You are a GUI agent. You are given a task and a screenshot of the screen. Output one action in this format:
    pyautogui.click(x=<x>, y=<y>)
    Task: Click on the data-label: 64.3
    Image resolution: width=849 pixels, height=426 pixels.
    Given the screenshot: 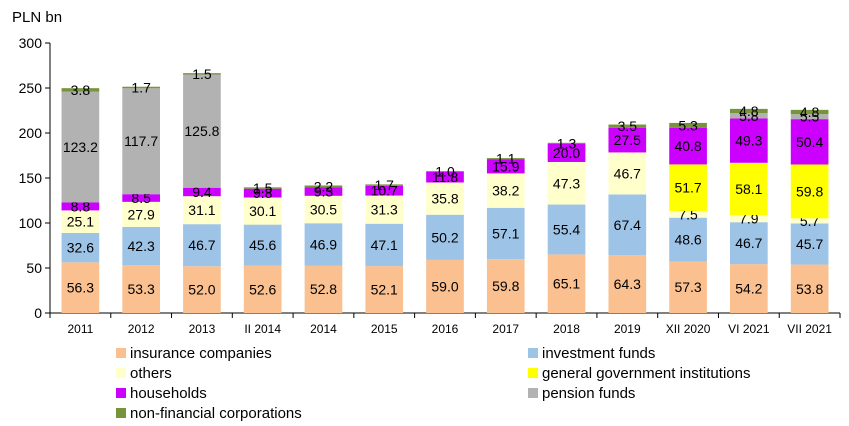 What is the action you would take?
    pyautogui.click(x=627, y=284)
    